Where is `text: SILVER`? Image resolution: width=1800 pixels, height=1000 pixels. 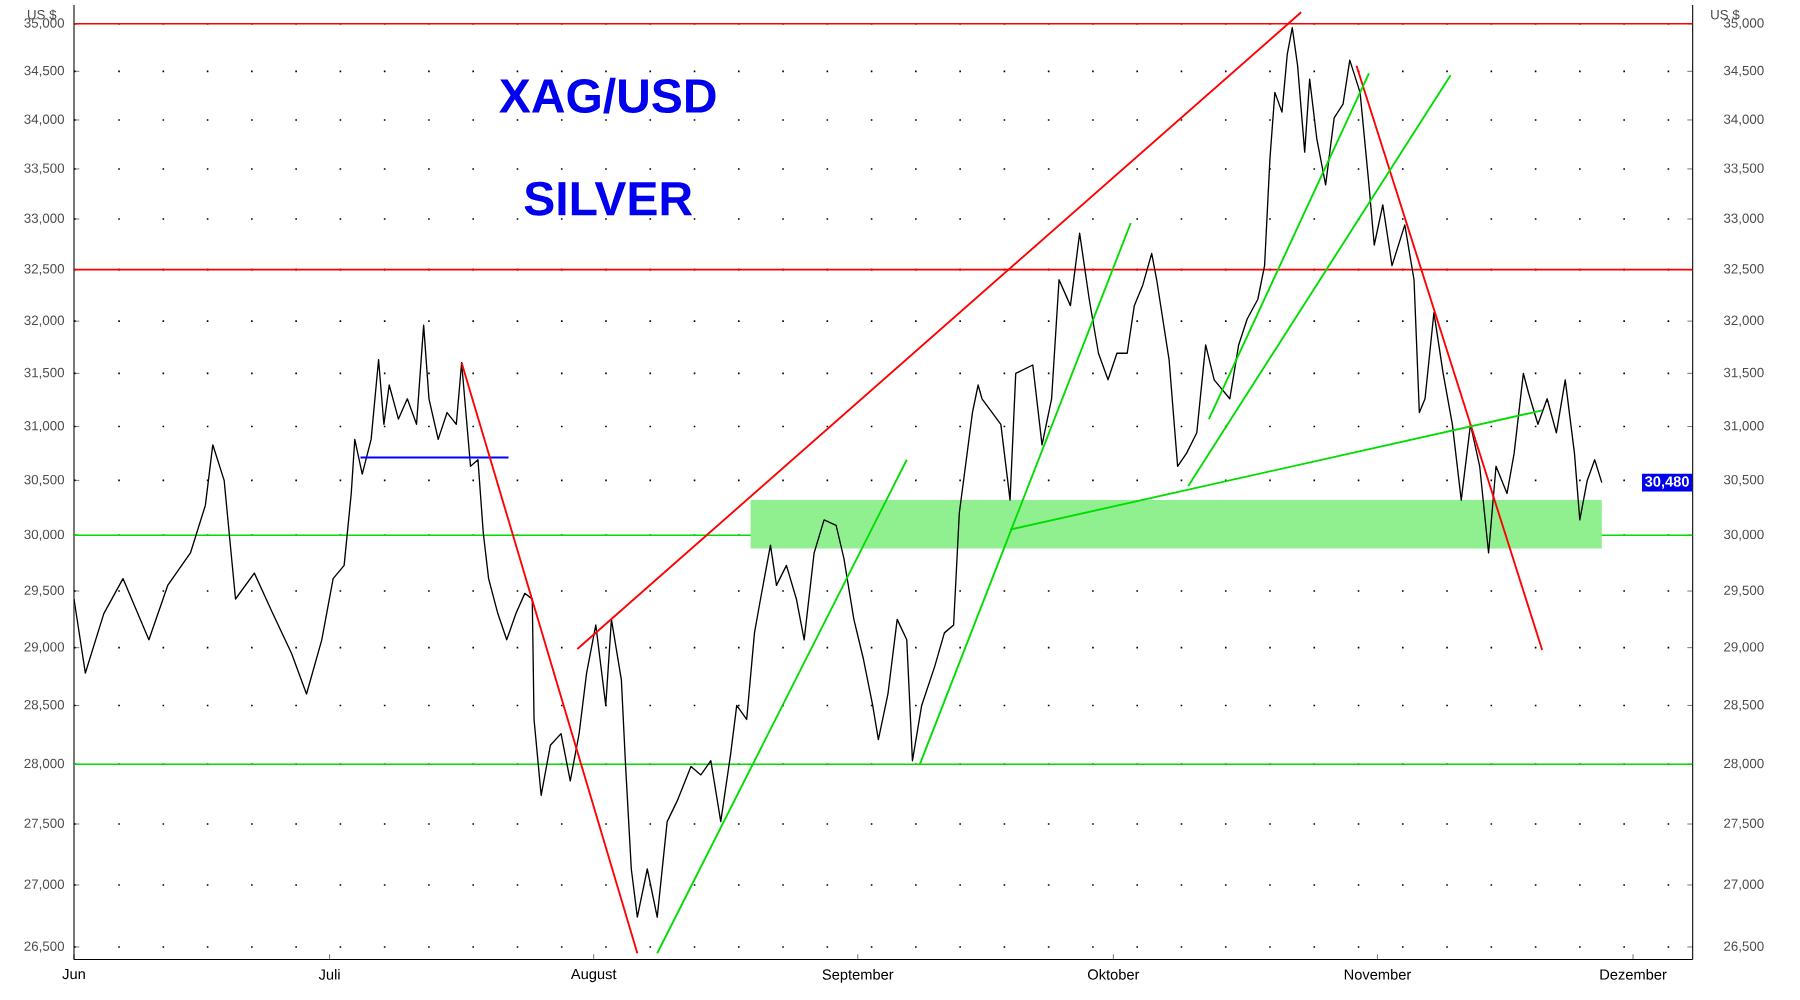 text: SILVER is located at coordinates (608, 198).